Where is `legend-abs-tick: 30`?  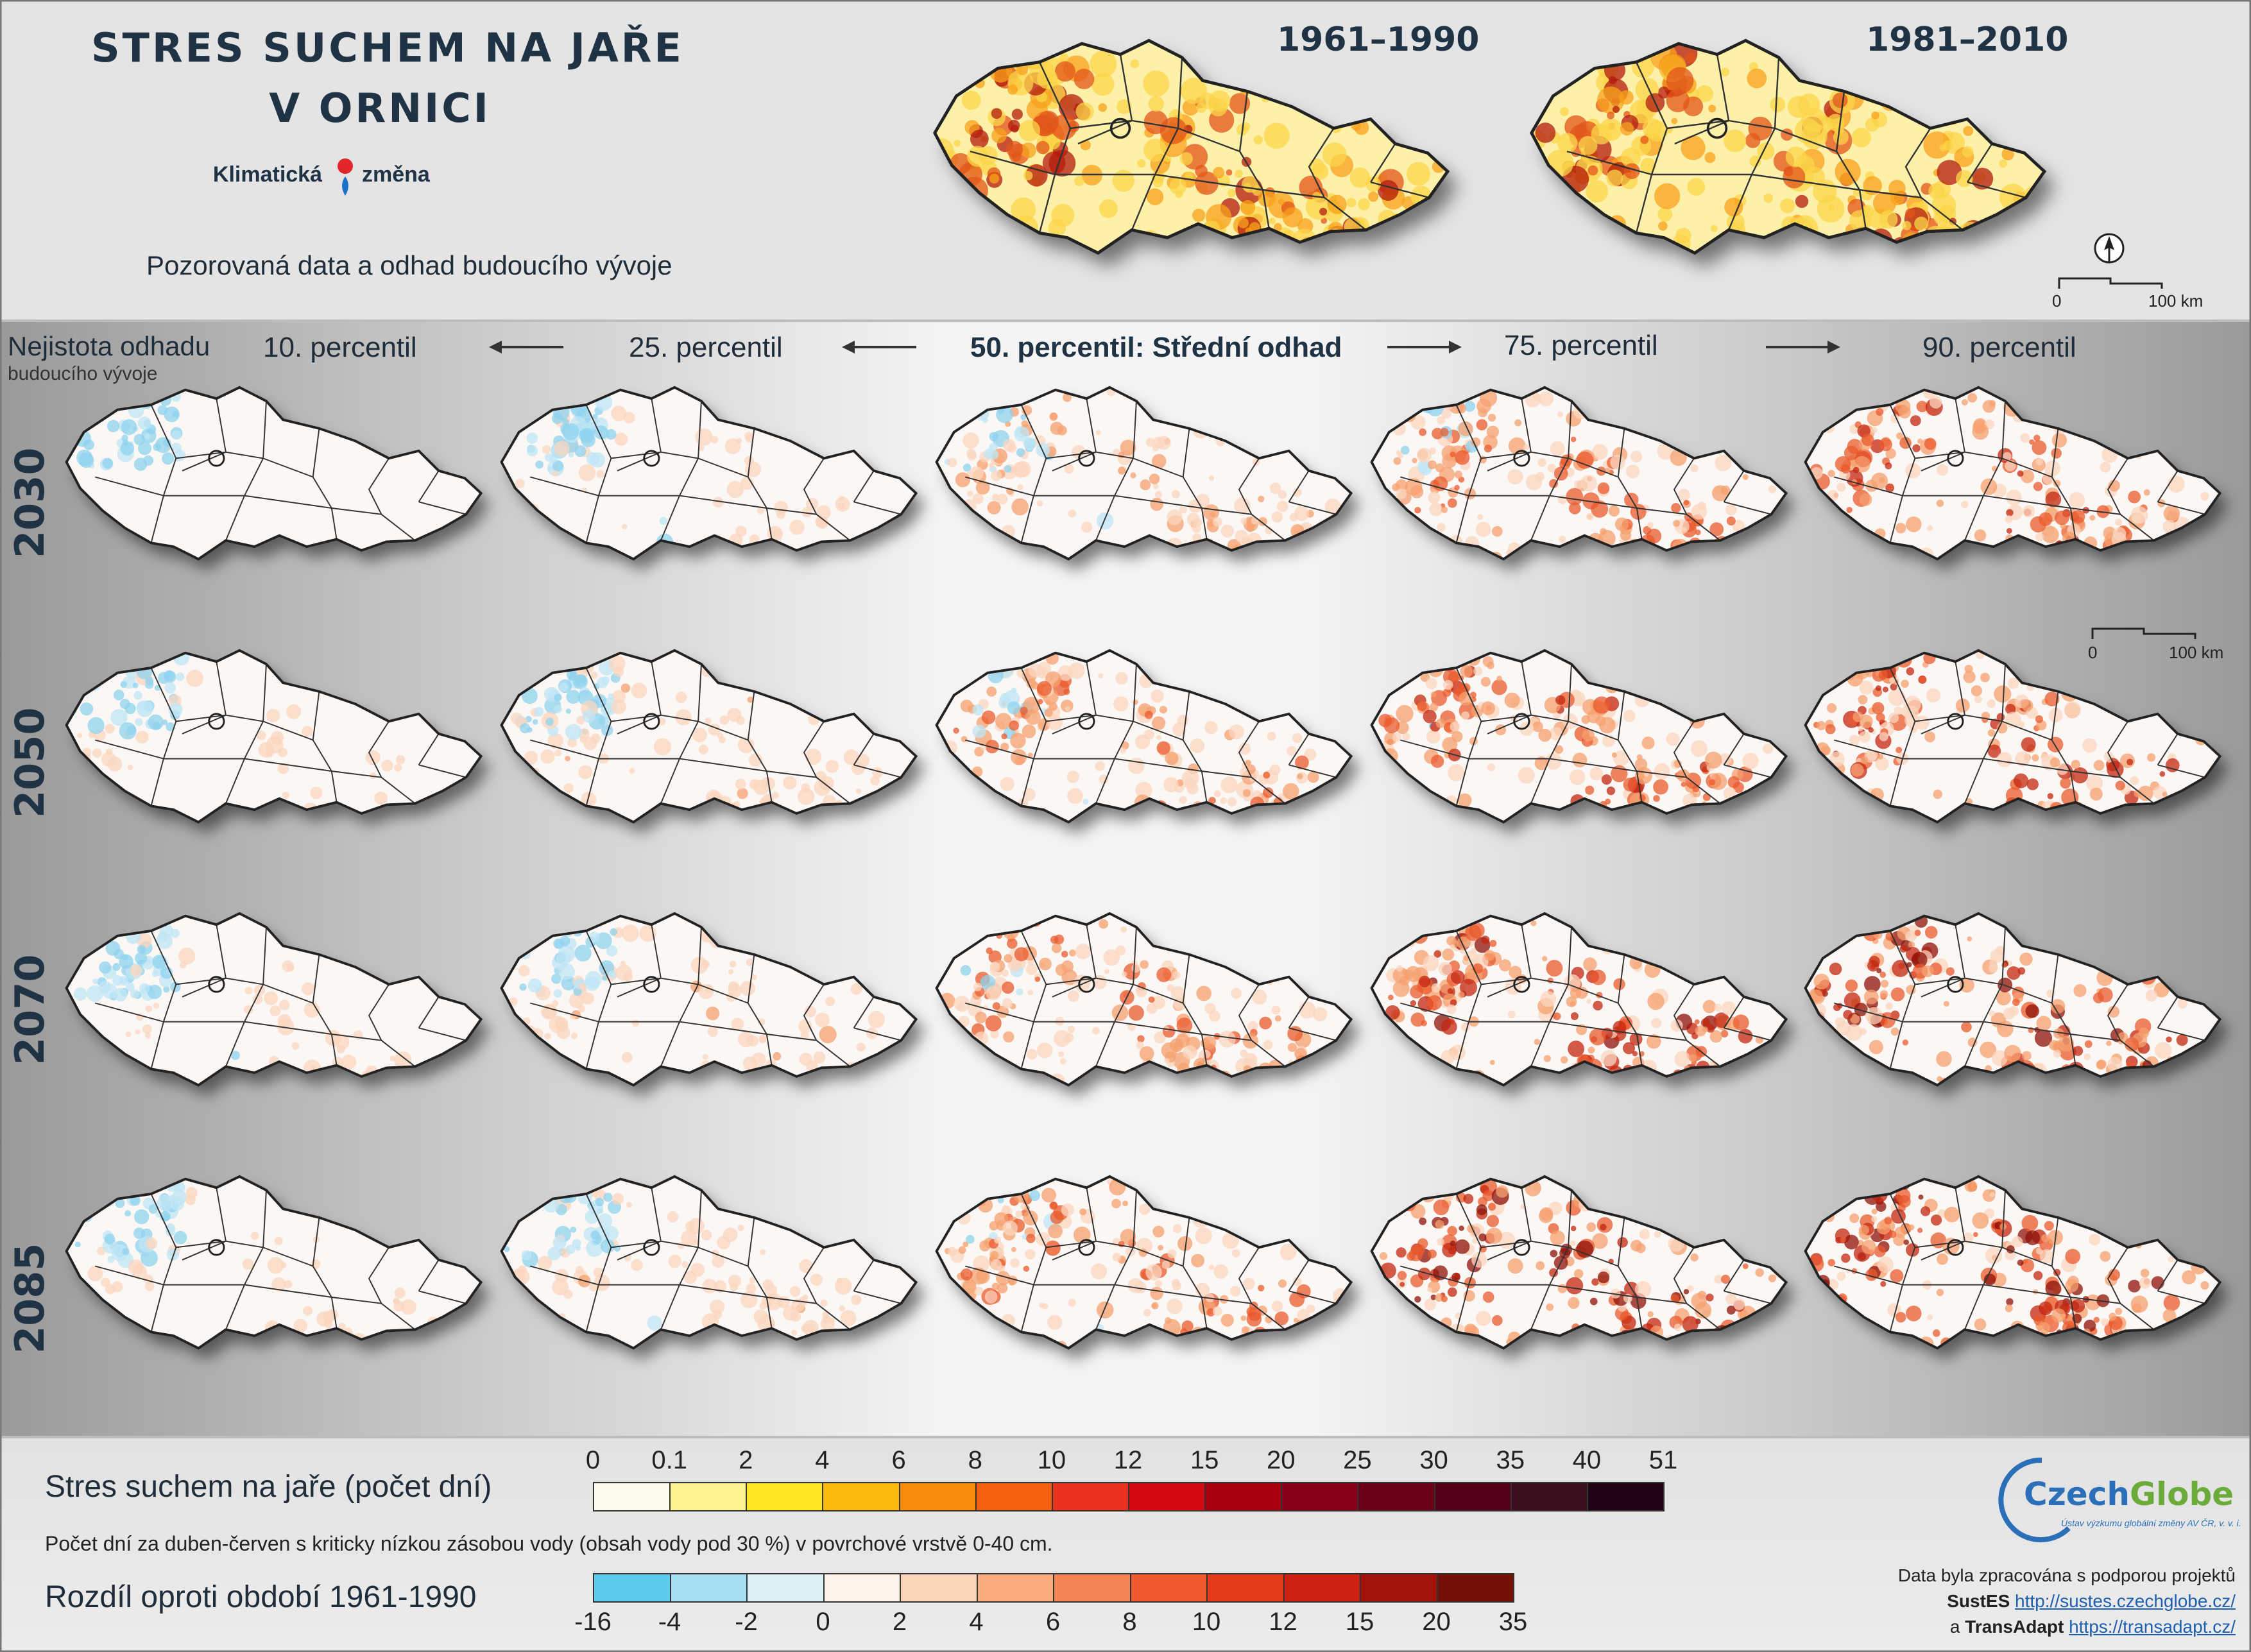 legend-abs-tick: 30 is located at coordinates (1433, 1460).